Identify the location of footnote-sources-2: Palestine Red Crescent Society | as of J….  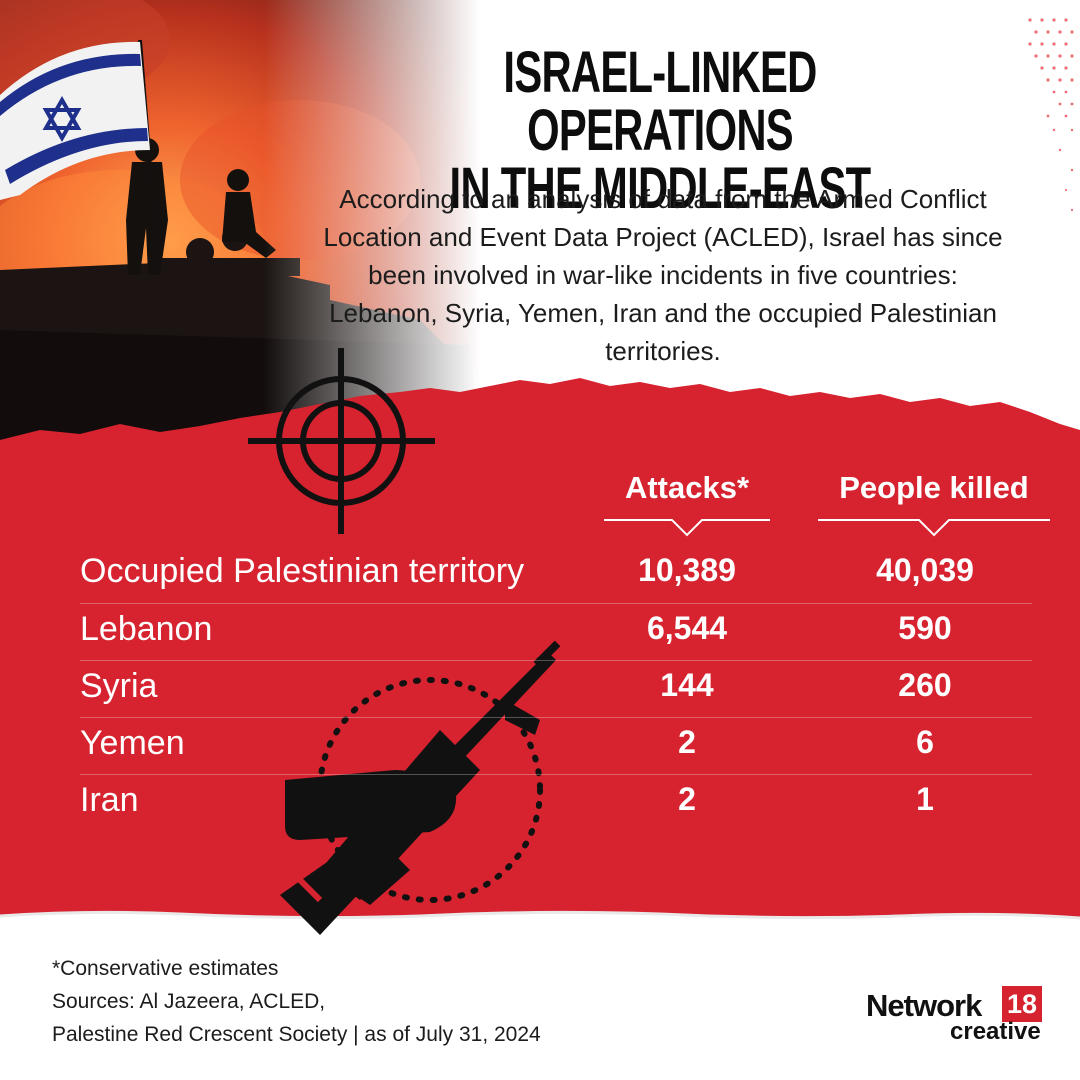
(296, 1034).